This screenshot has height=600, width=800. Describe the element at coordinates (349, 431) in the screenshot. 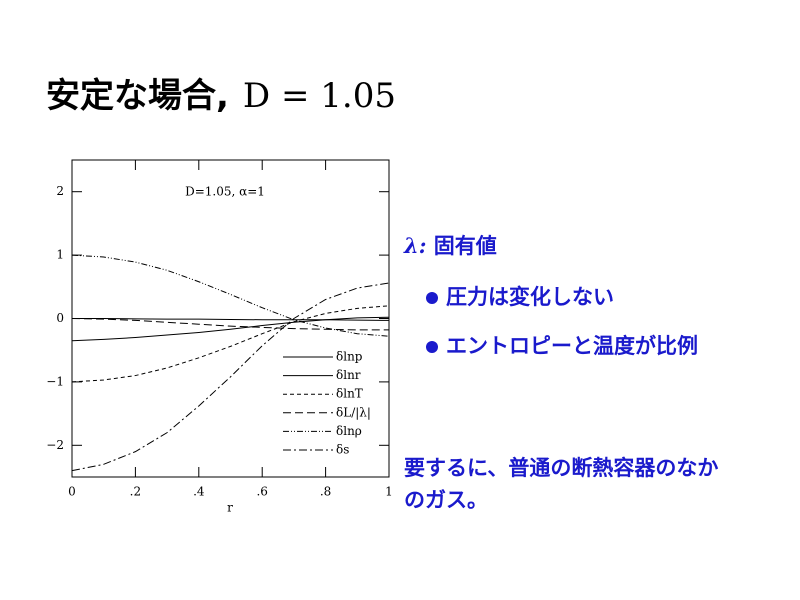

I see `legend-label: δlnρ` at that location.